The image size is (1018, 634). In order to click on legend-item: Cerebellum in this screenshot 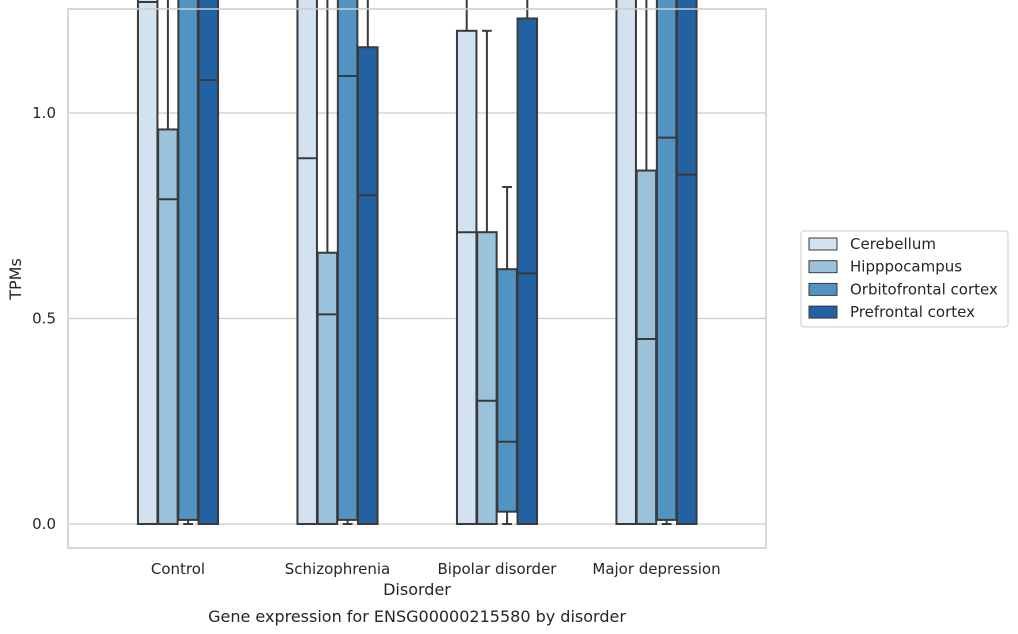, I will do `click(872, 244)`.